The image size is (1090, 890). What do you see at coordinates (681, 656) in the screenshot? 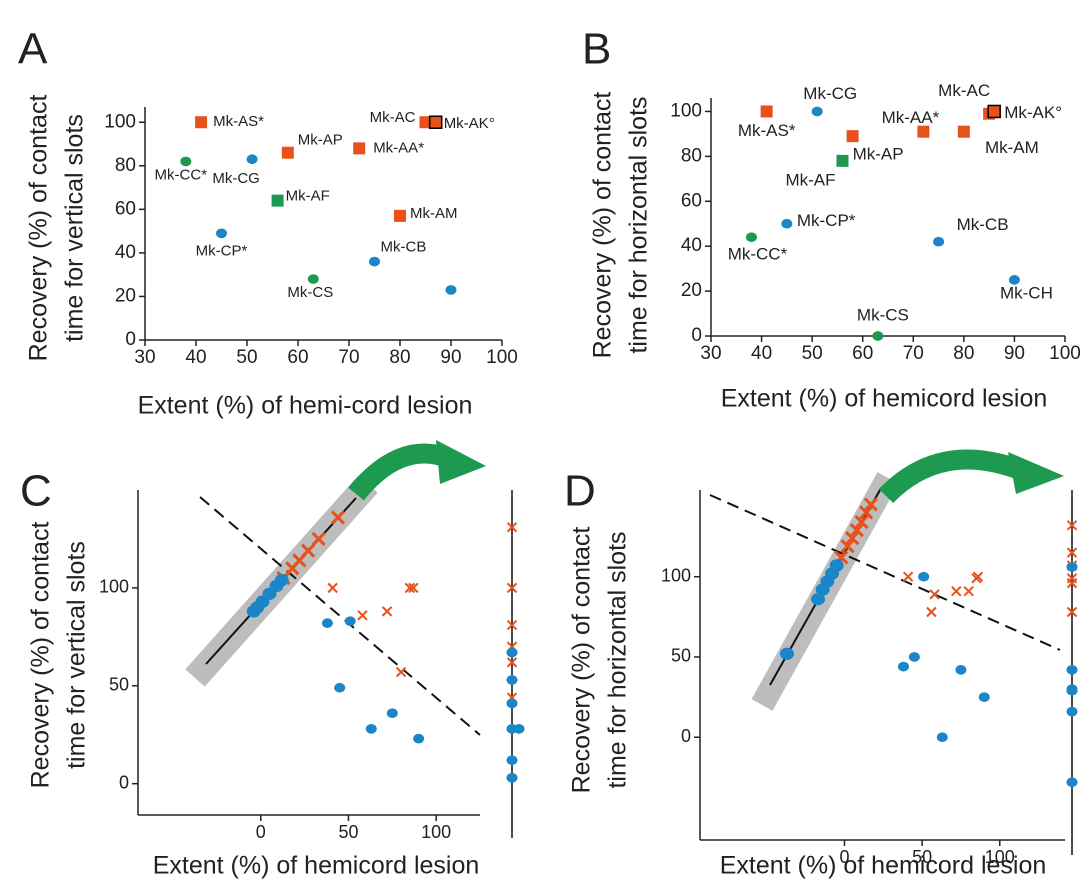
I see `y-tick-label: 50` at bounding box center [681, 656].